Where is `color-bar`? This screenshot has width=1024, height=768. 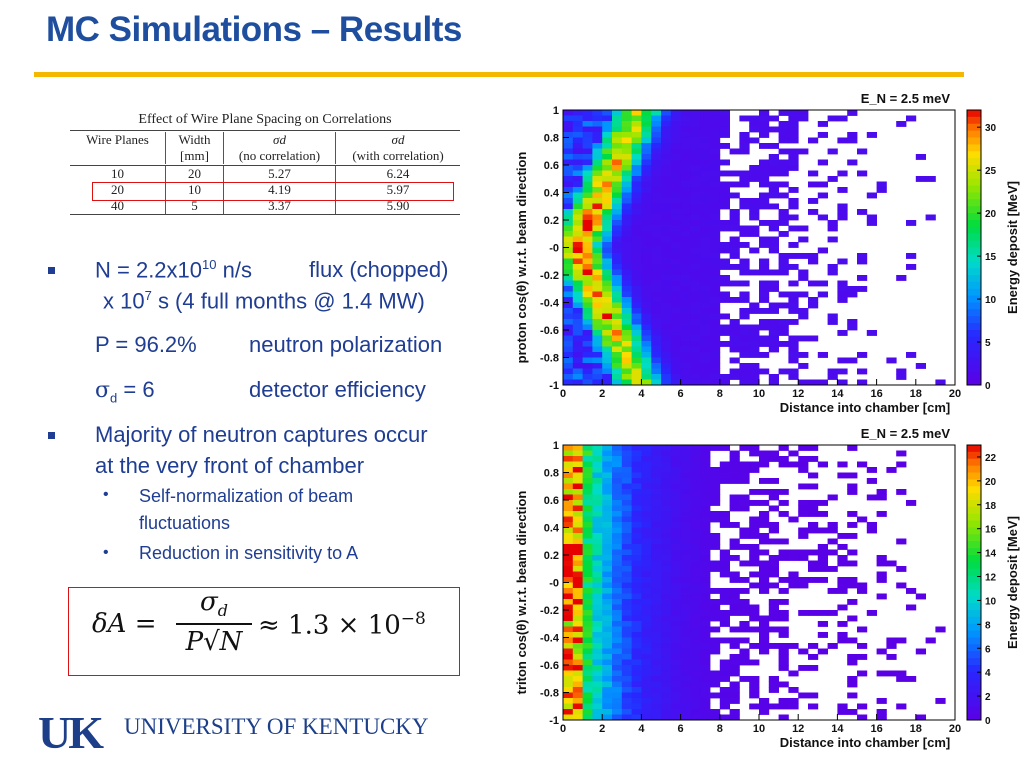 color-bar is located at coordinates (974, 583).